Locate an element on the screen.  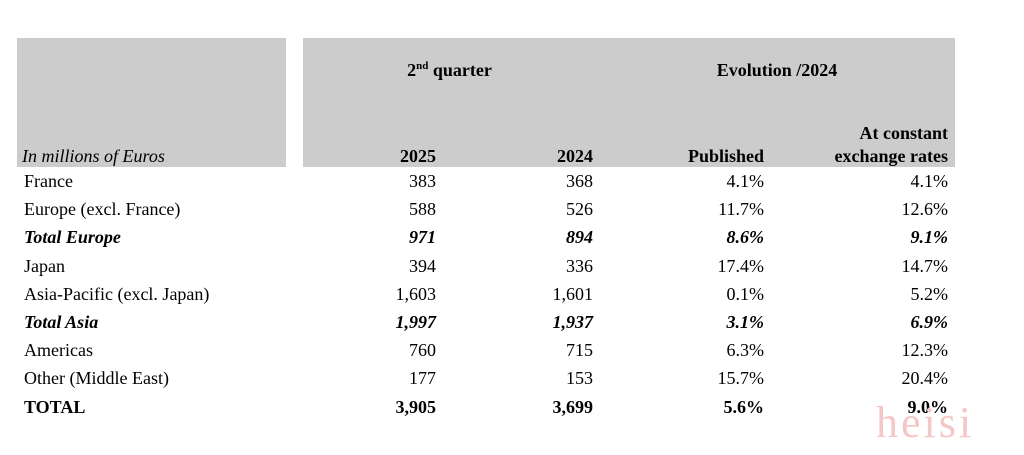
cell-constant-rates: 6.9% is located at coordinates (929, 322).